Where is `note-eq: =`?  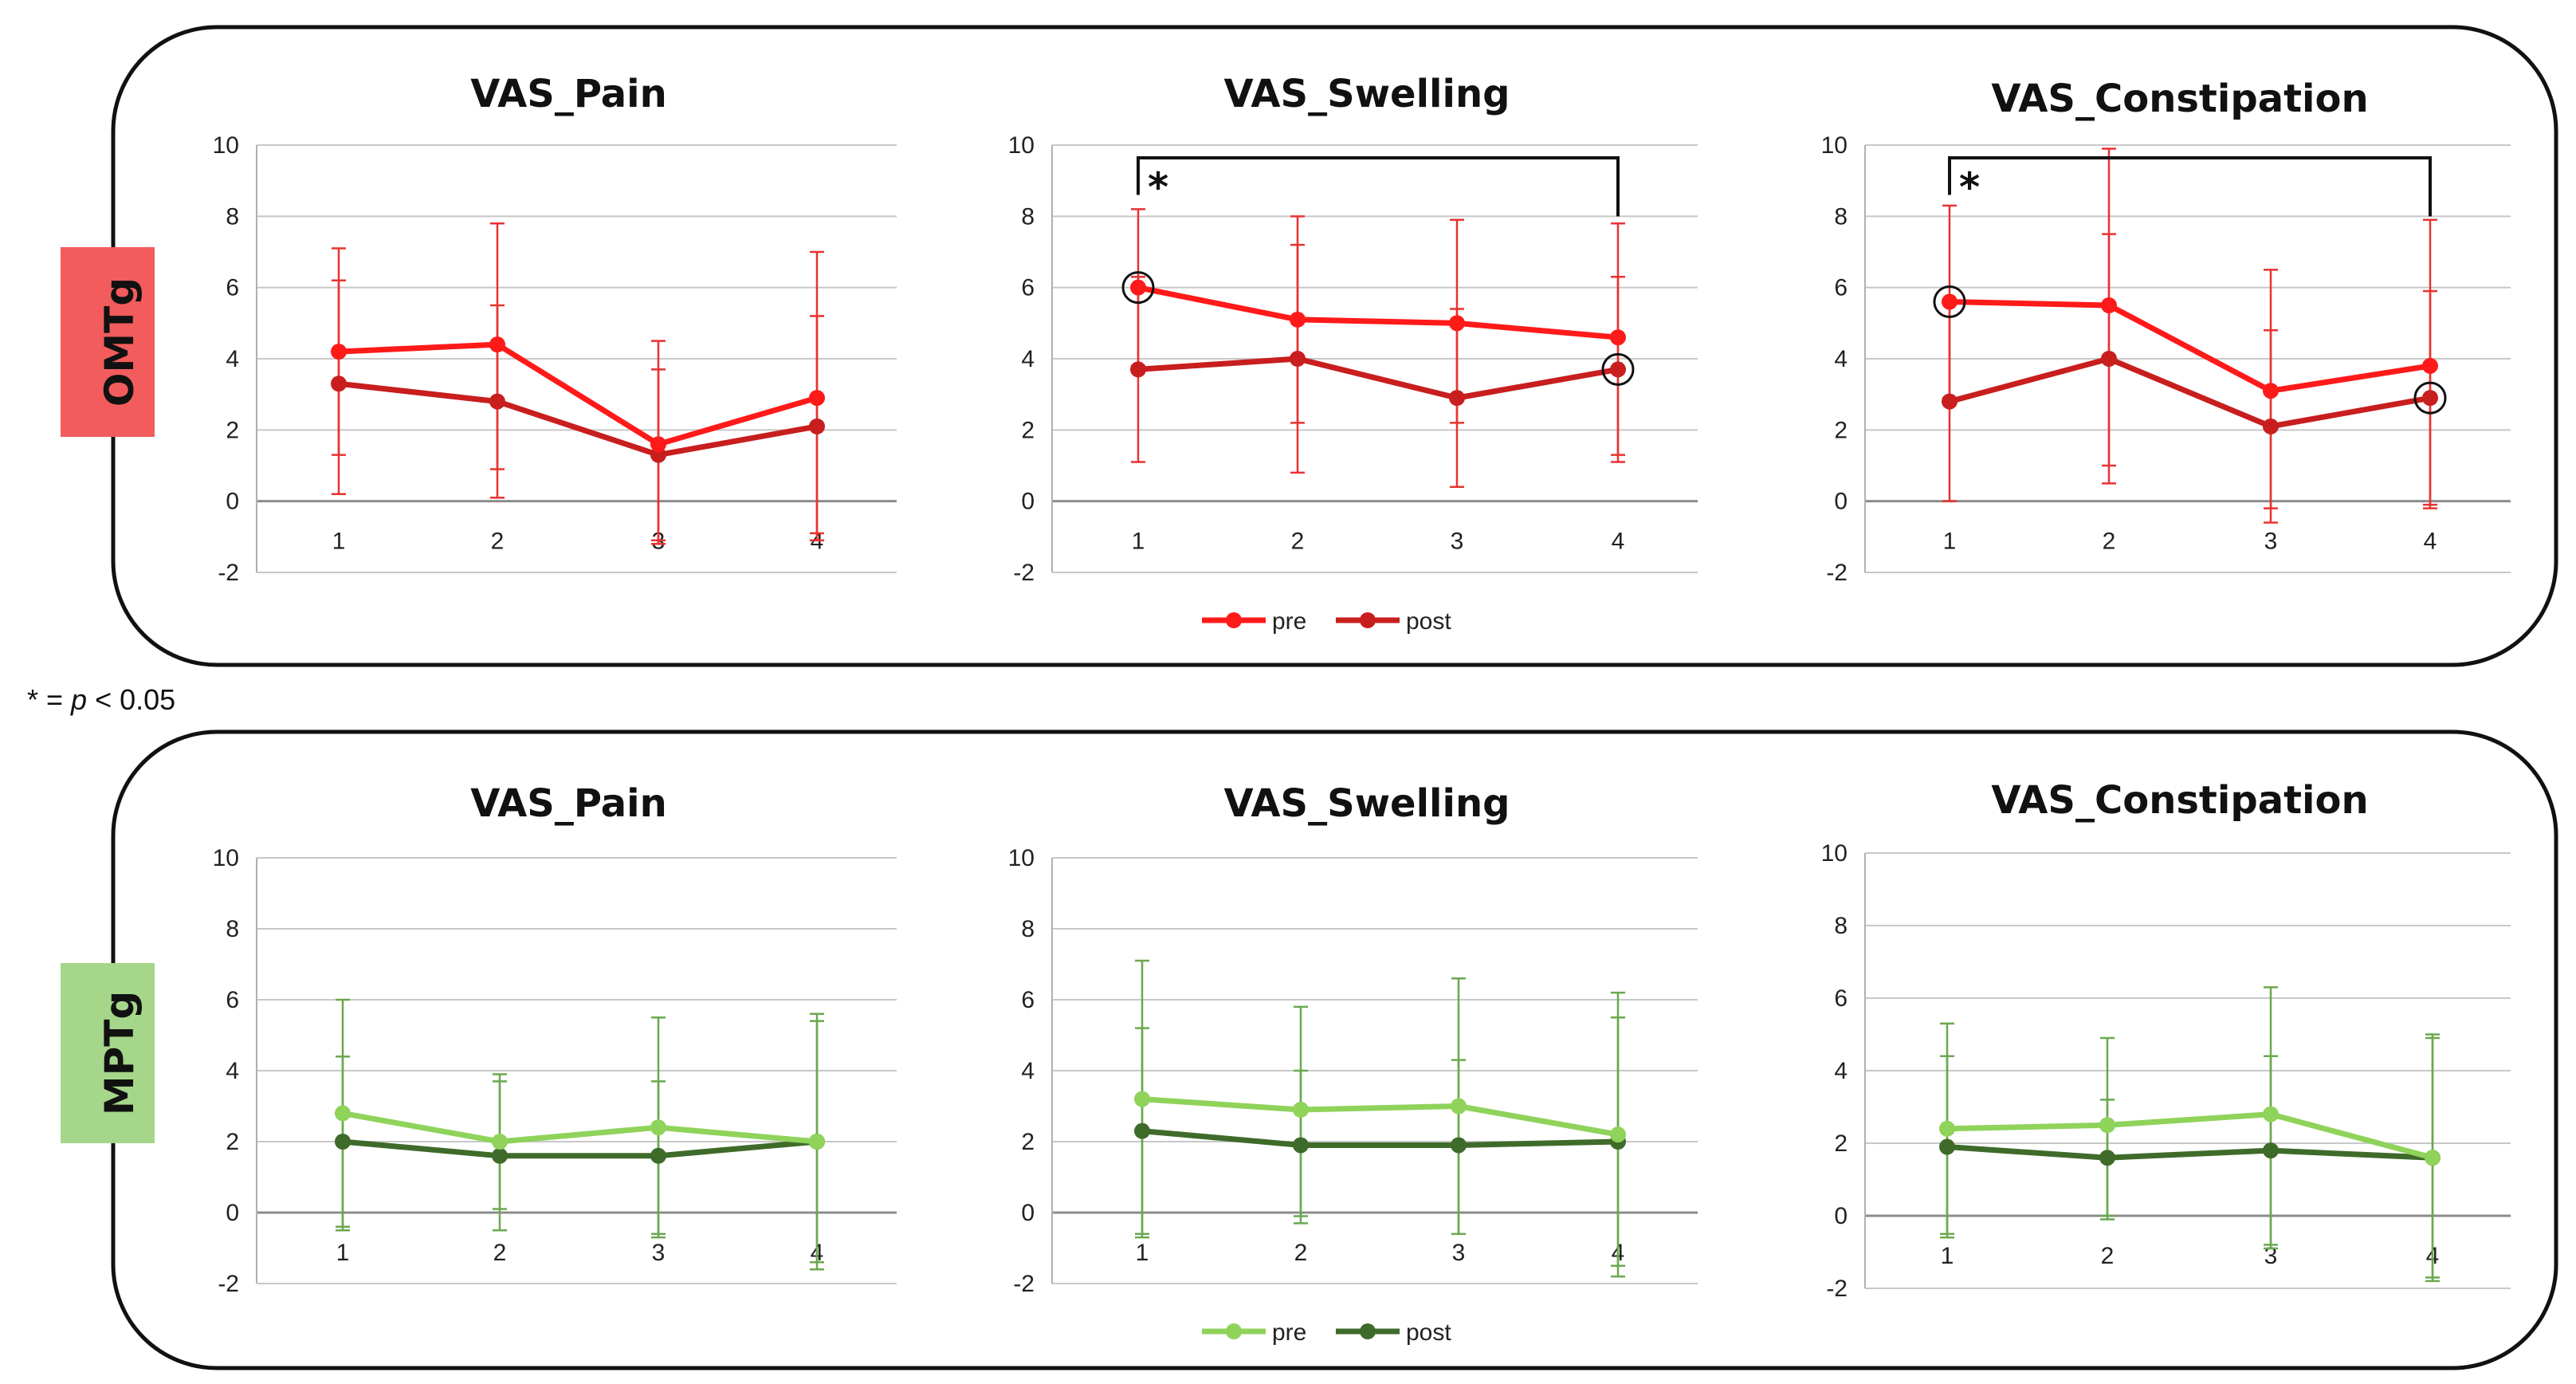
note-eq: = is located at coordinates (55, 699).